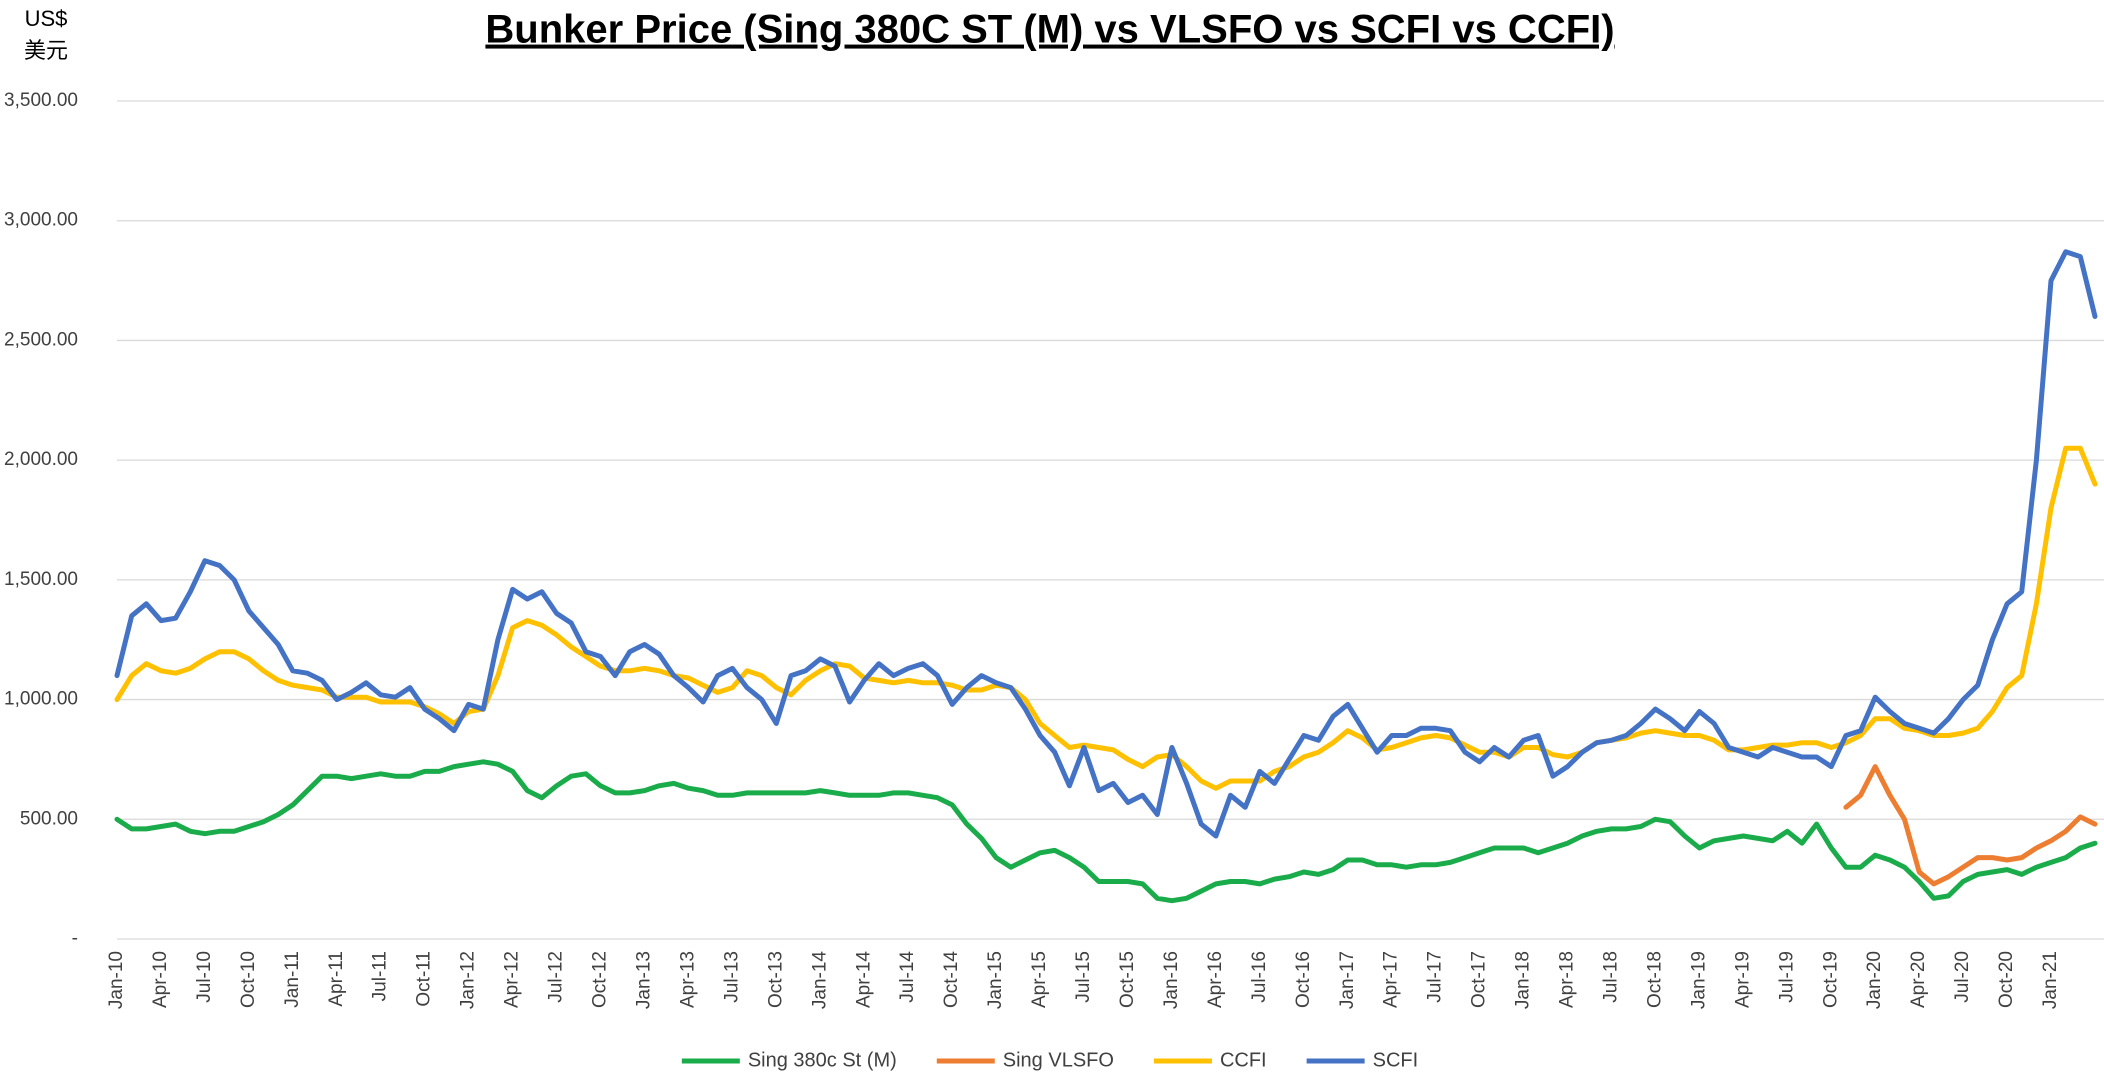 Image resolution: width=2104 pixels, height=1081 pixels. I want to click on x-tick-label: Jan-20, so click(1874, 980).